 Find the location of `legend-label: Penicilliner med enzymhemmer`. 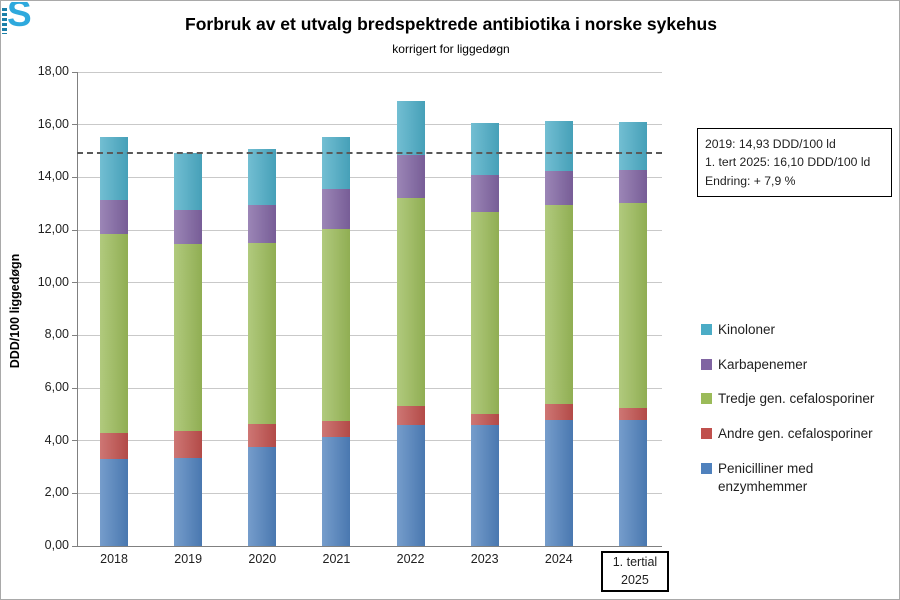

legend-label: Penicilliner med enzymhemmer is located at coordinates (766, 477).